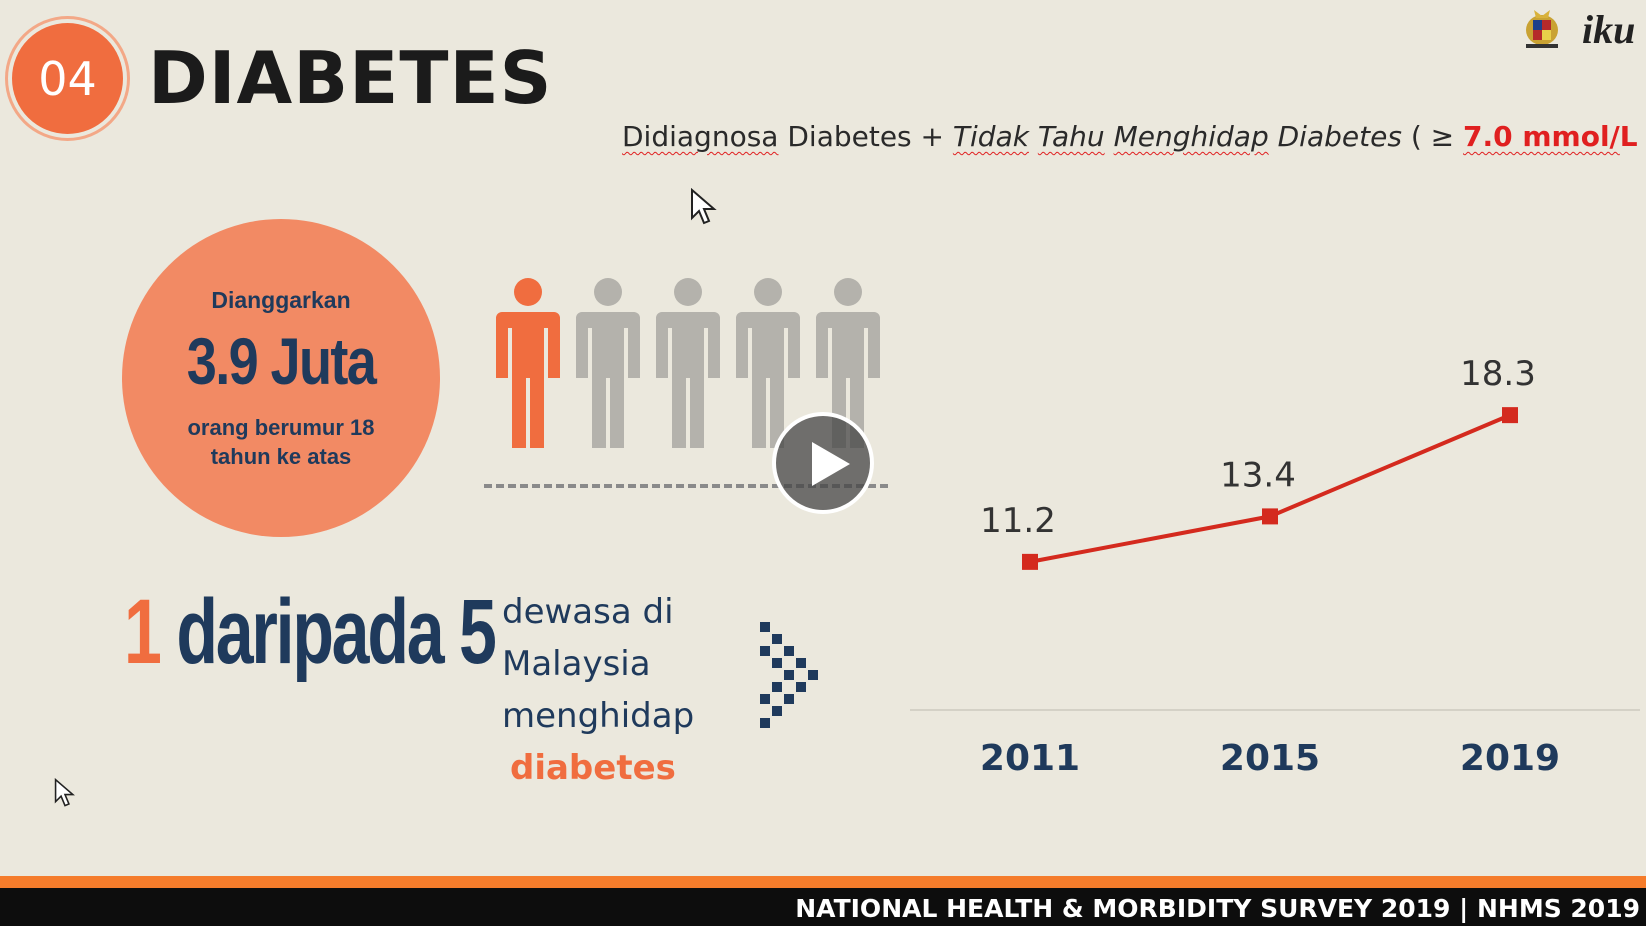 This screenshot has height=926, width=1646. I want to click on formula-space2, so click(1109, 136).